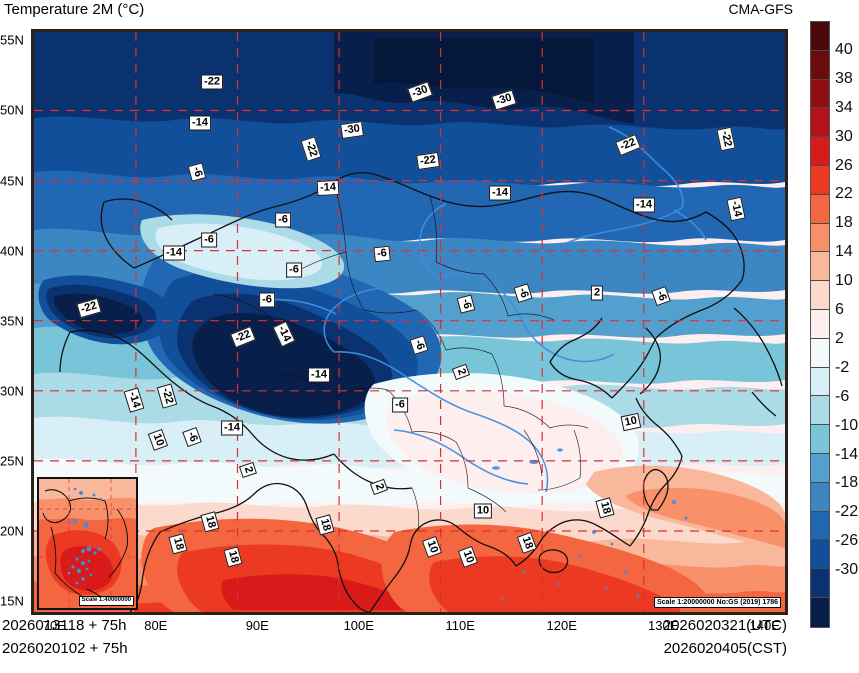 This screenshot has height=673, width=859. What do you see at coordinates (352, 130) in the screenshot?
I see `contour-label: -30` at bounding box center [352, 130].